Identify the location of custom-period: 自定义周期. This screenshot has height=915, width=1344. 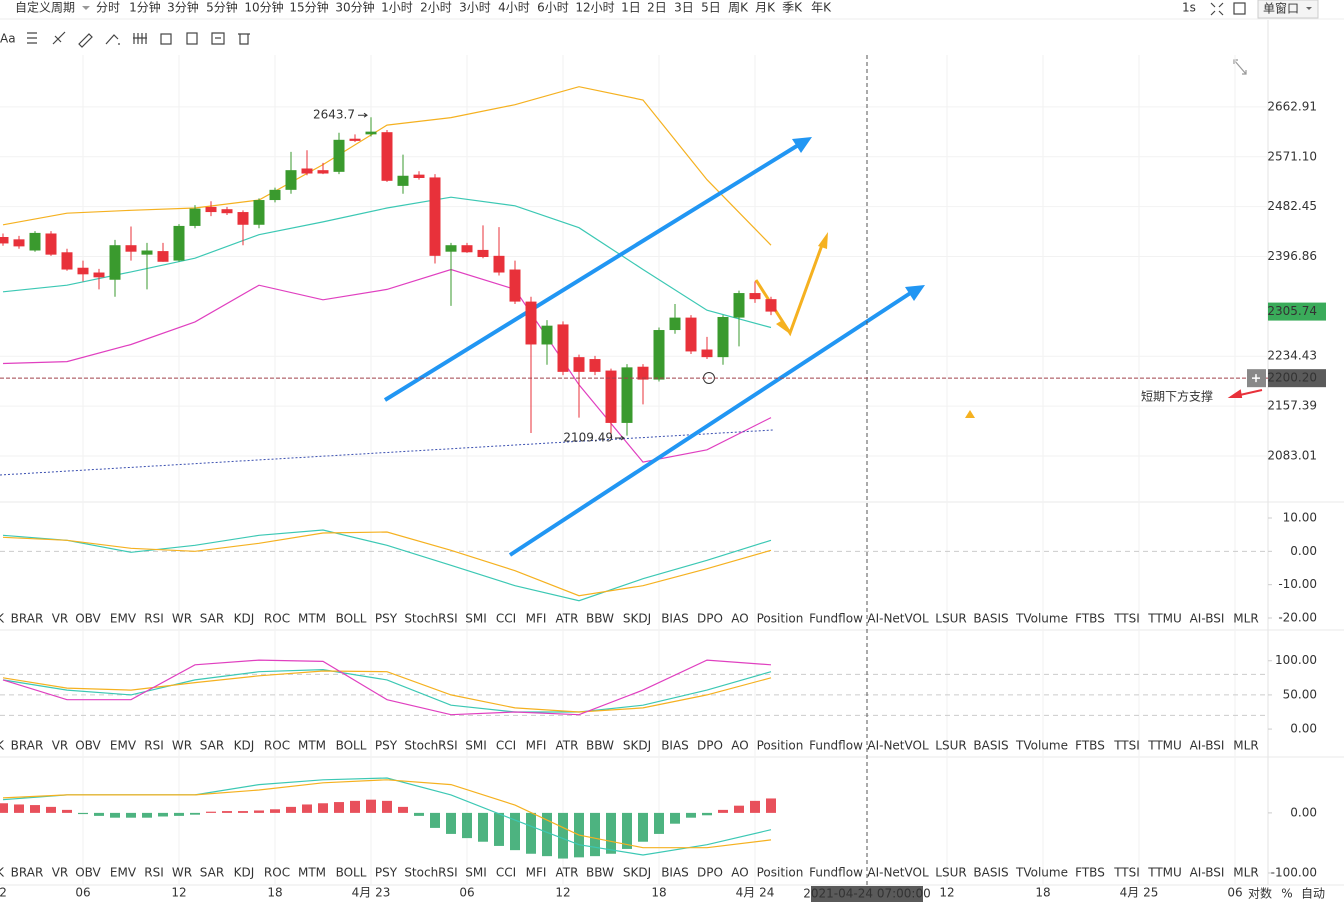
(45, 7).